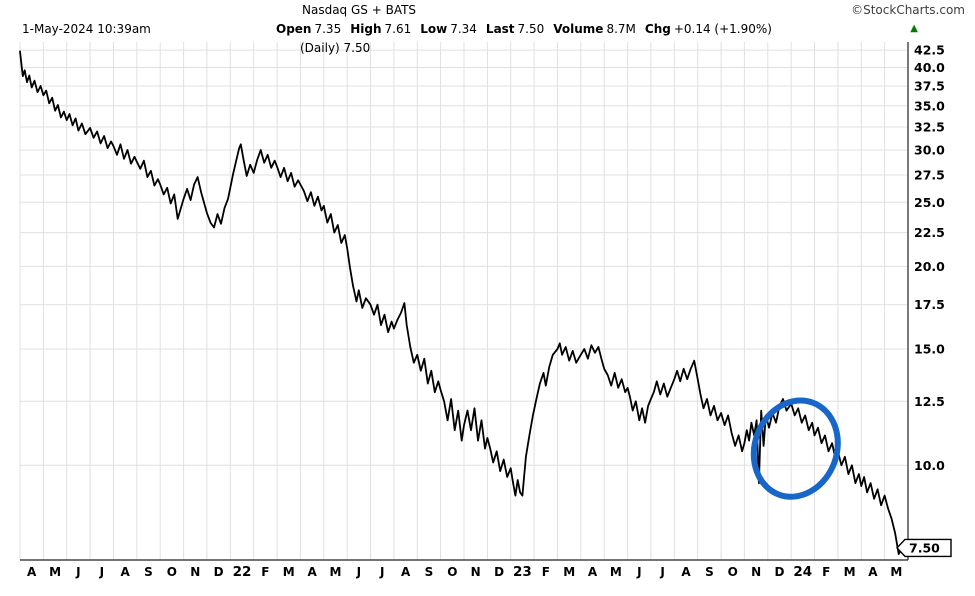 This screenshot has width=975, height=596. What do you see at coordinates (929, 175) in the screenshot?
I see `y-axis-label: 27.5` at bounding box center [929, 175].